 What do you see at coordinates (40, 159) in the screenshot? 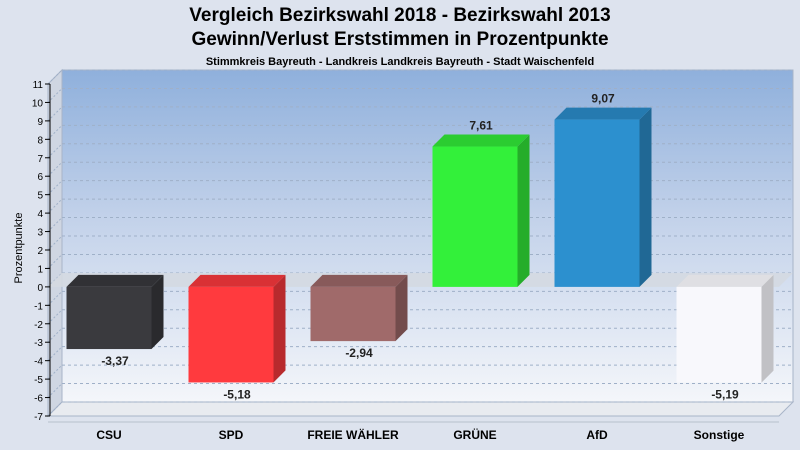
I see `y-tick-label: 7` at bounding box center [40, 159].